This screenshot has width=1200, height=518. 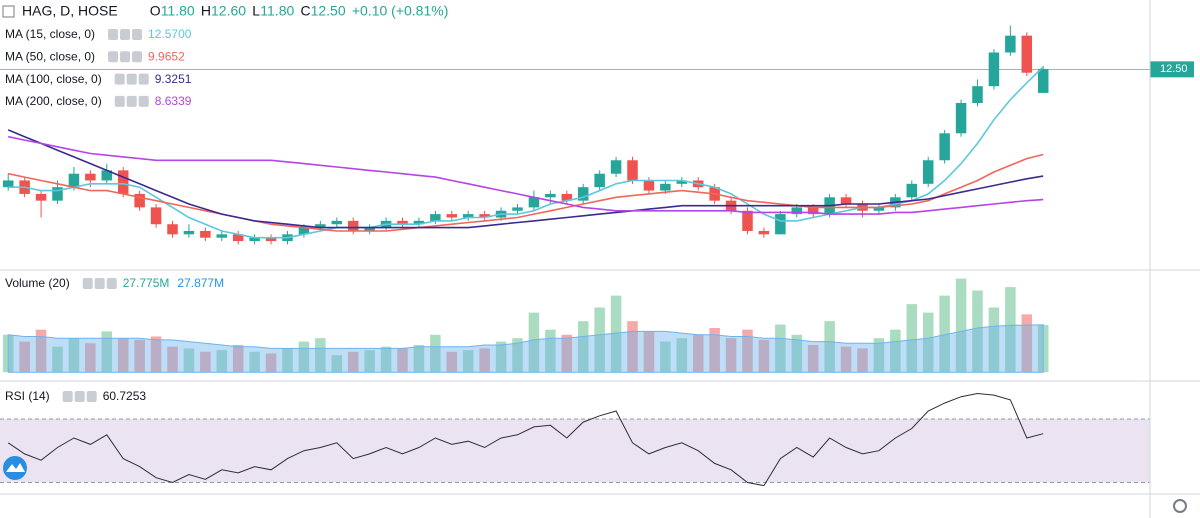 What do you see at coordinates (37, 283) in the screenshot?
I see `legend-name: Volume (20)` at bounding box center [37, 283].